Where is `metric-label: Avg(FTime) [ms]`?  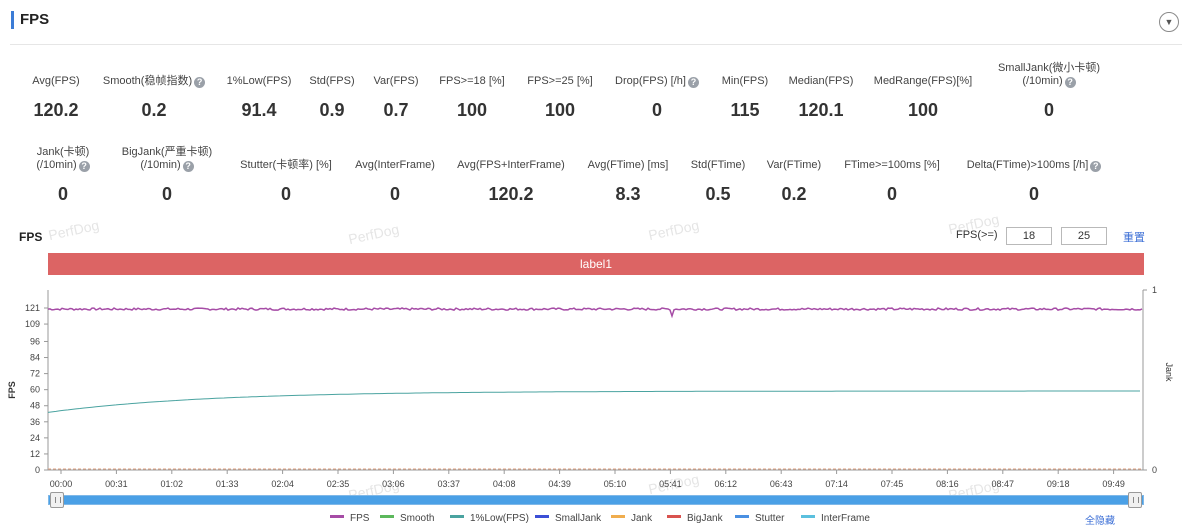
metric-label: Avg(FTime) [ms] is located at coordinates (628, 165).